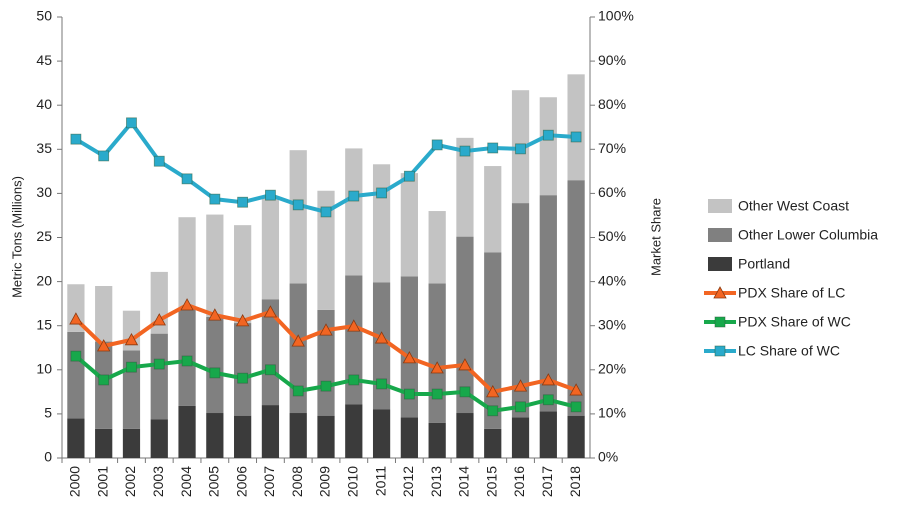  Describe the element at coordinates (214, 481) in the screenshot. I see `x-tick-label: 2005` at that location.